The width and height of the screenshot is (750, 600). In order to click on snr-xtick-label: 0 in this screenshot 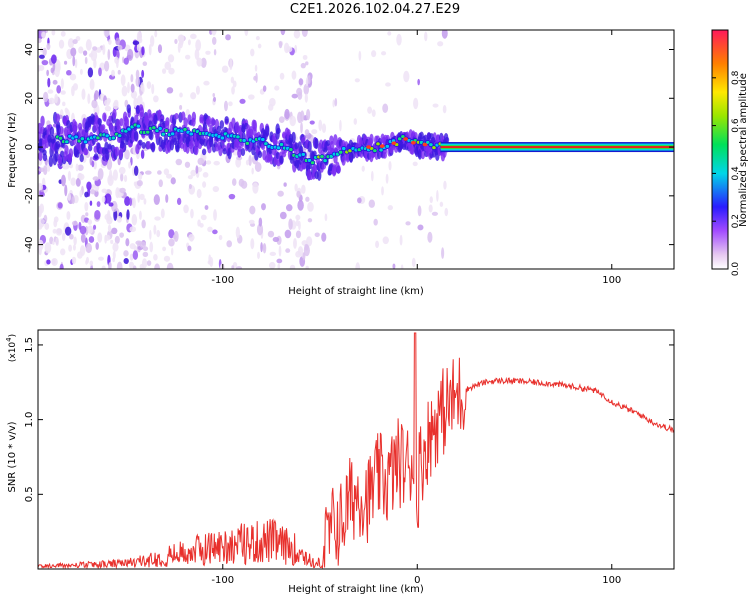, I will do `click(417, 580)`.